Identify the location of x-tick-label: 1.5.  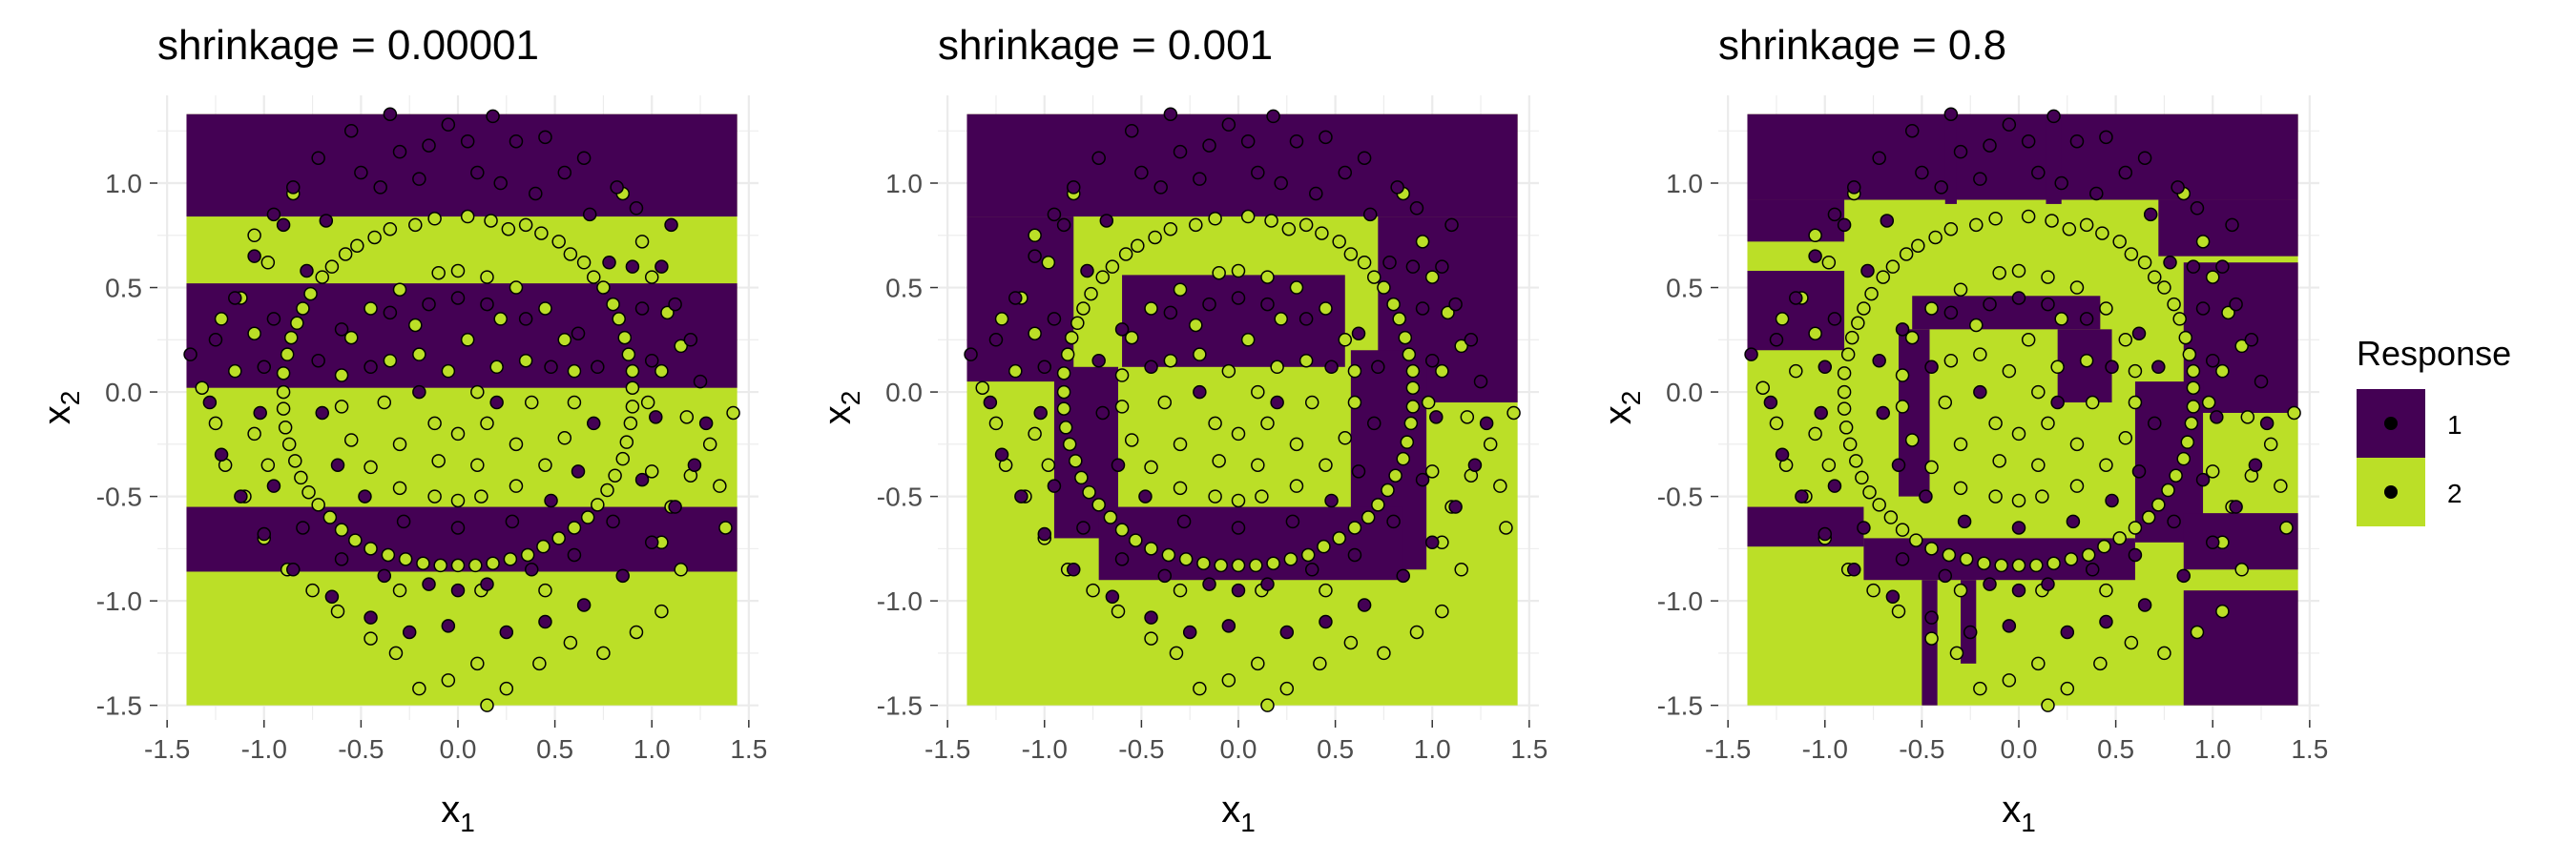
(748, 749).